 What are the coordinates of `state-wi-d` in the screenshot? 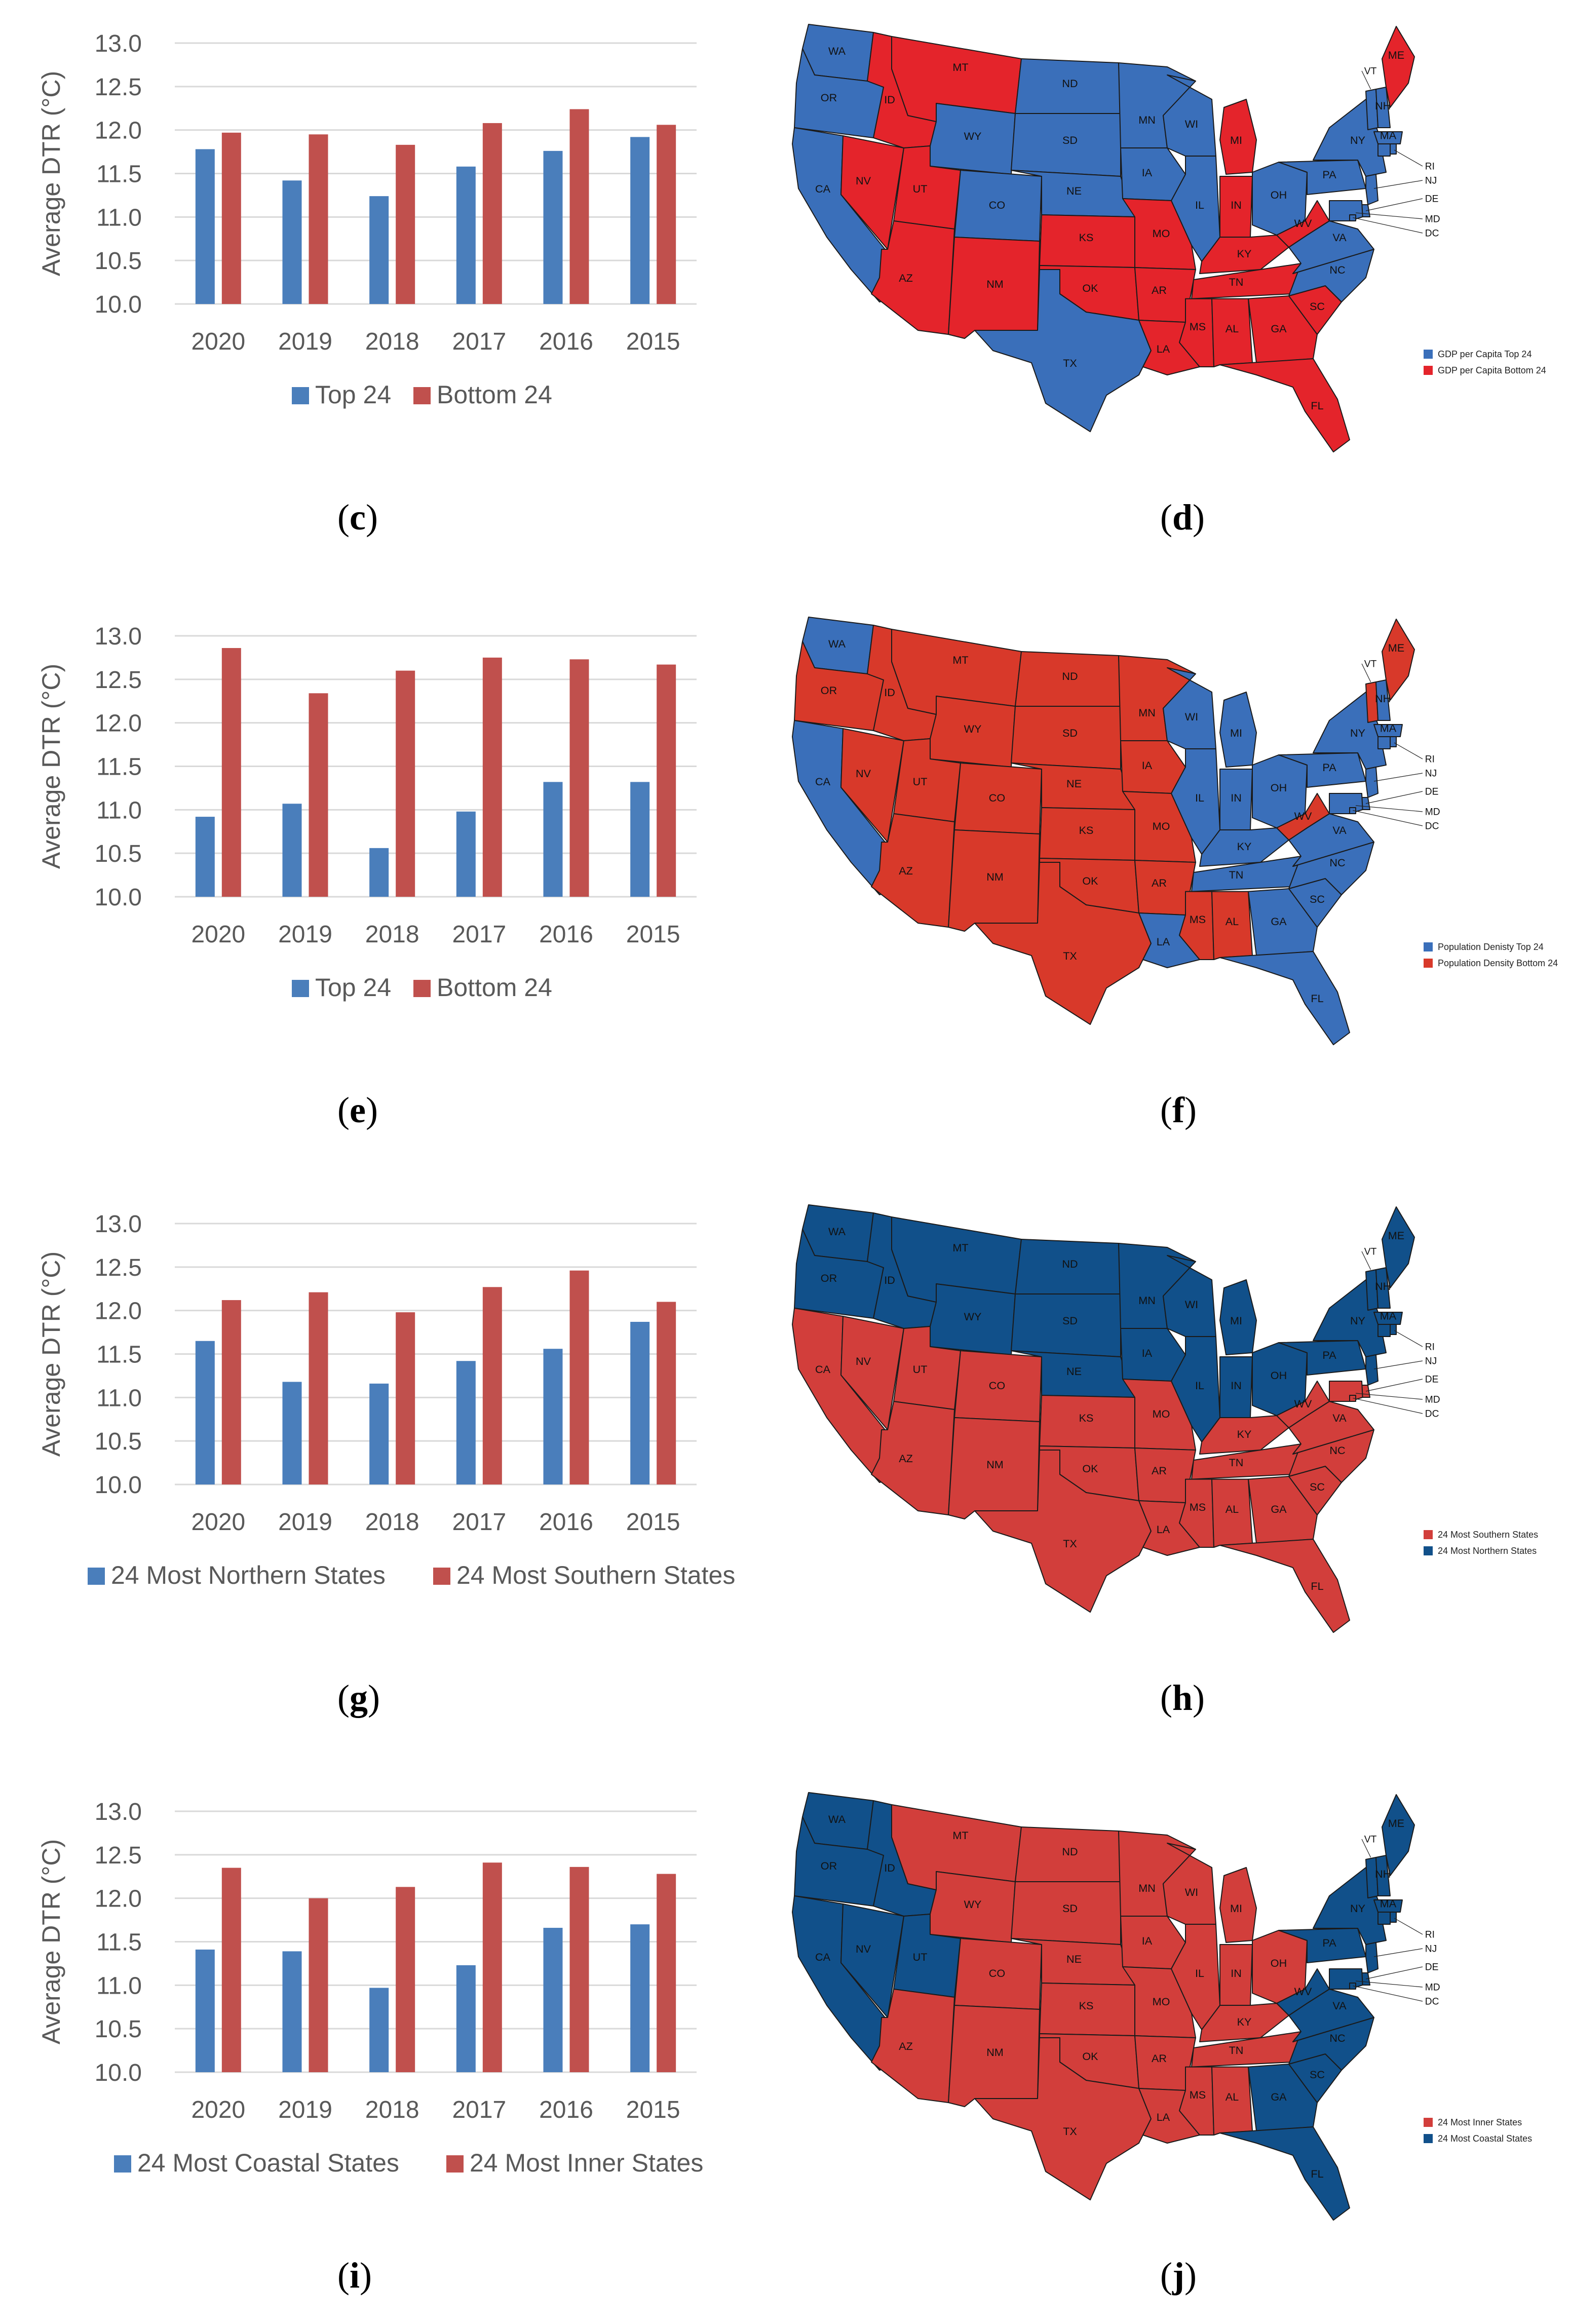 It's located at (1190, 115).